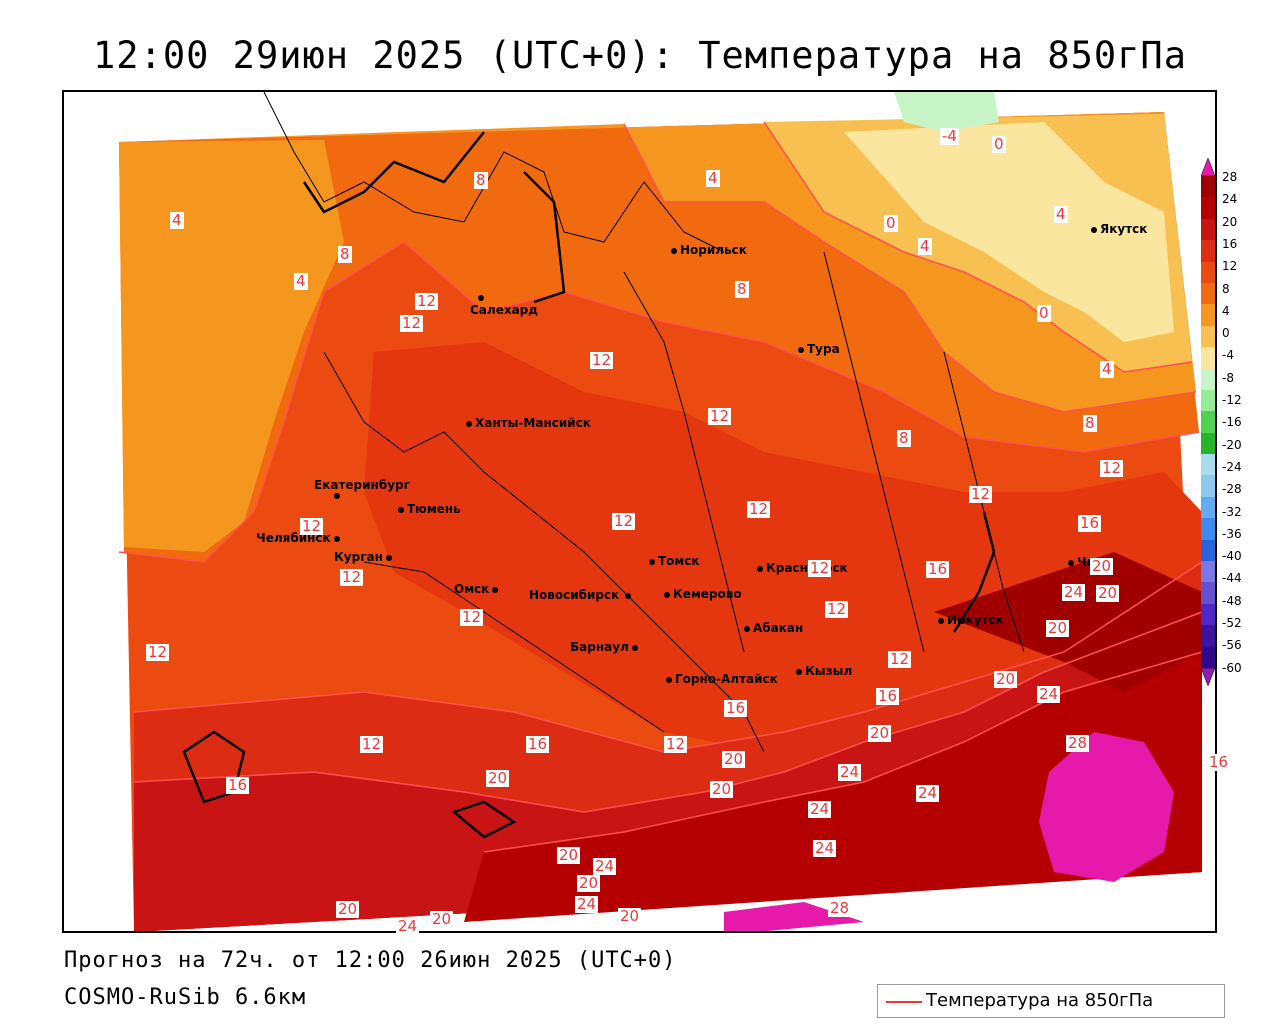  Describe the element at coordinates (1009, 232) in the screenshot. I see `temp-zone-0b` at that location.